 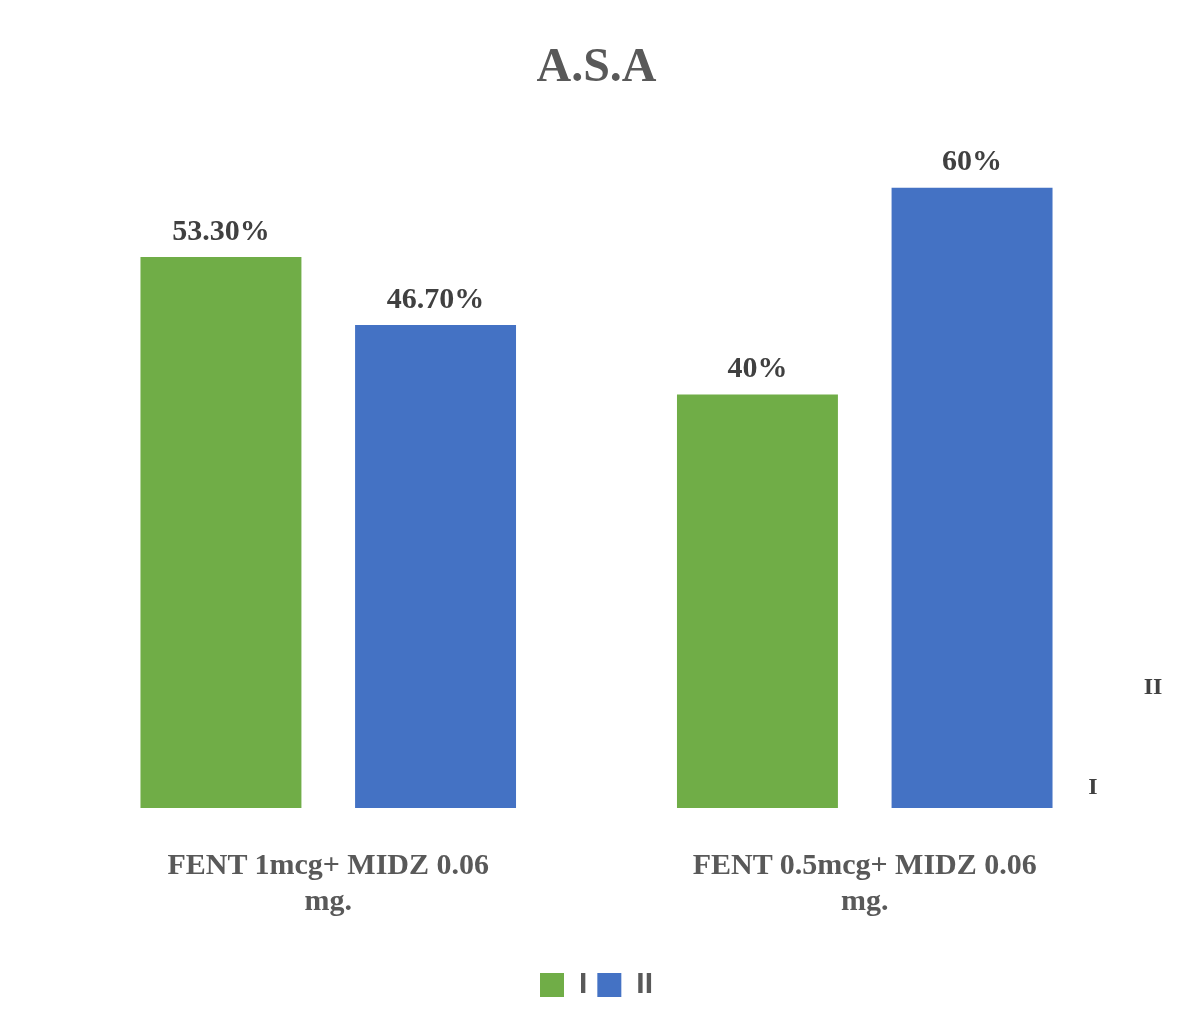 I want to click on legend-label: II, so click(x=644, y=983).